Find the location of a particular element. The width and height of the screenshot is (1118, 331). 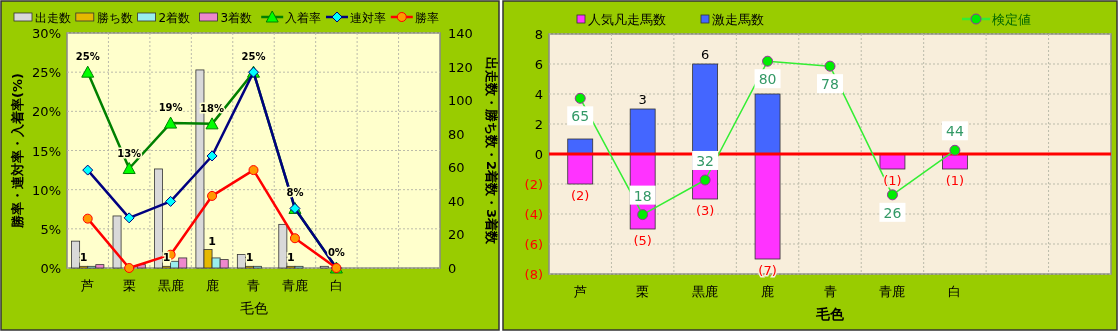

data-label: (2) is located at coordinates (580, 195).